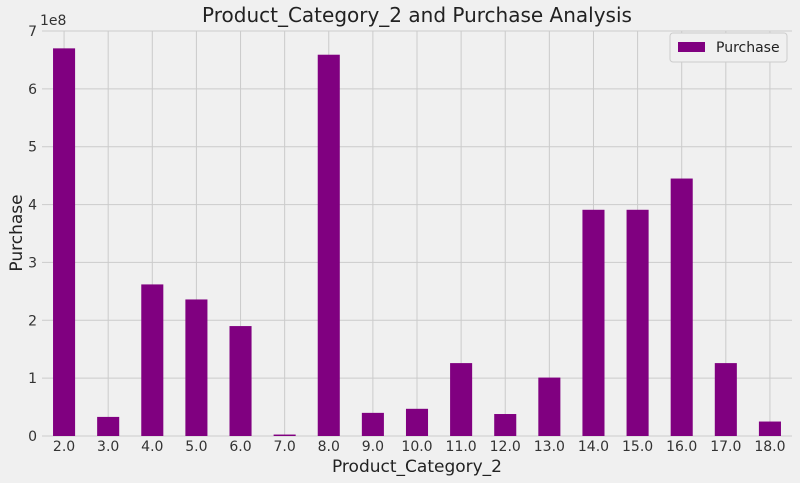  What do you see at coordinates (17, 232) in the screenshot?
I see `y-axis-label: Purchase` at bounding box center [17, 232].